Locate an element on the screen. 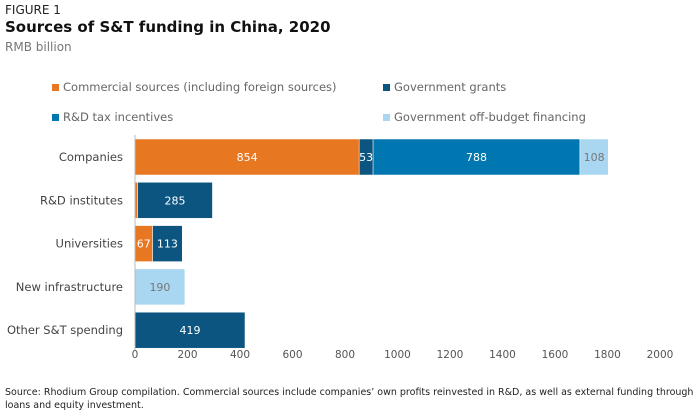 Image resolution: width=700 pixels, height=419 pixels. chart-subtitle: RMB billion is located at coordinates (38, 47).